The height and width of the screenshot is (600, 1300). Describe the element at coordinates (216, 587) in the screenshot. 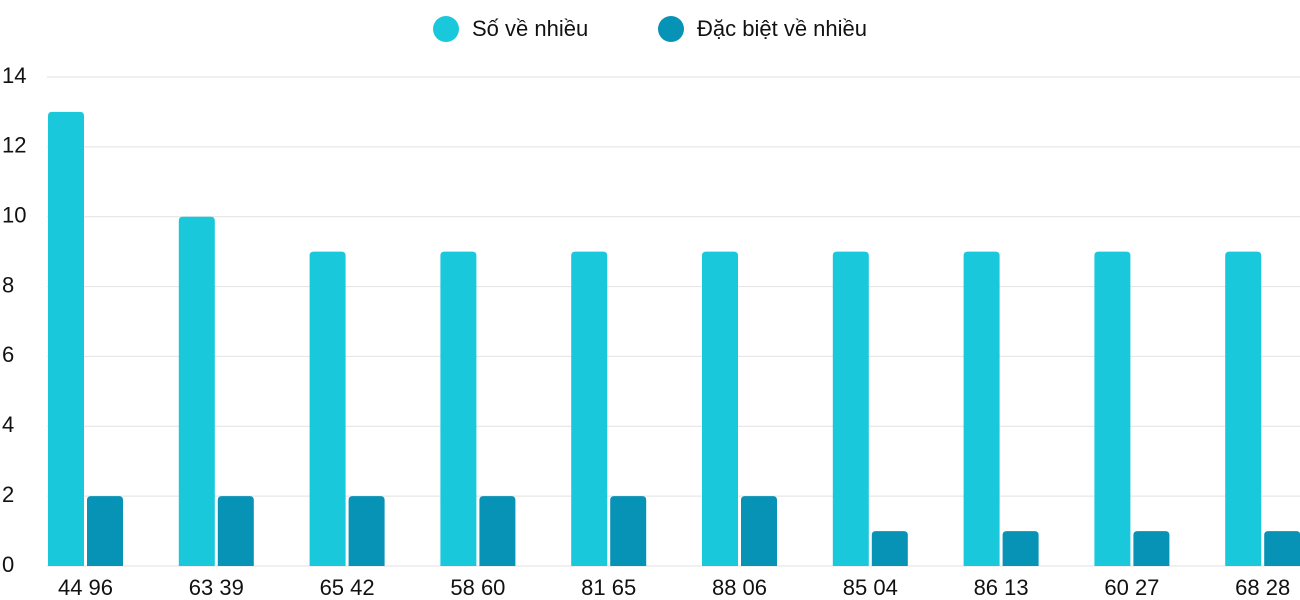

I see `x-tick-label: 63 39` at that location.